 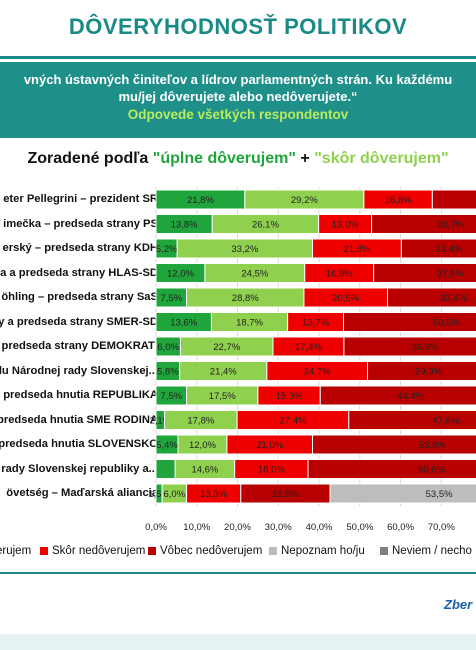 What do you see at coordinates (79, 272) in the screenshot?
I see `category-label: a a predseda strany HLAS-SD` at bounding box center [79, 272].